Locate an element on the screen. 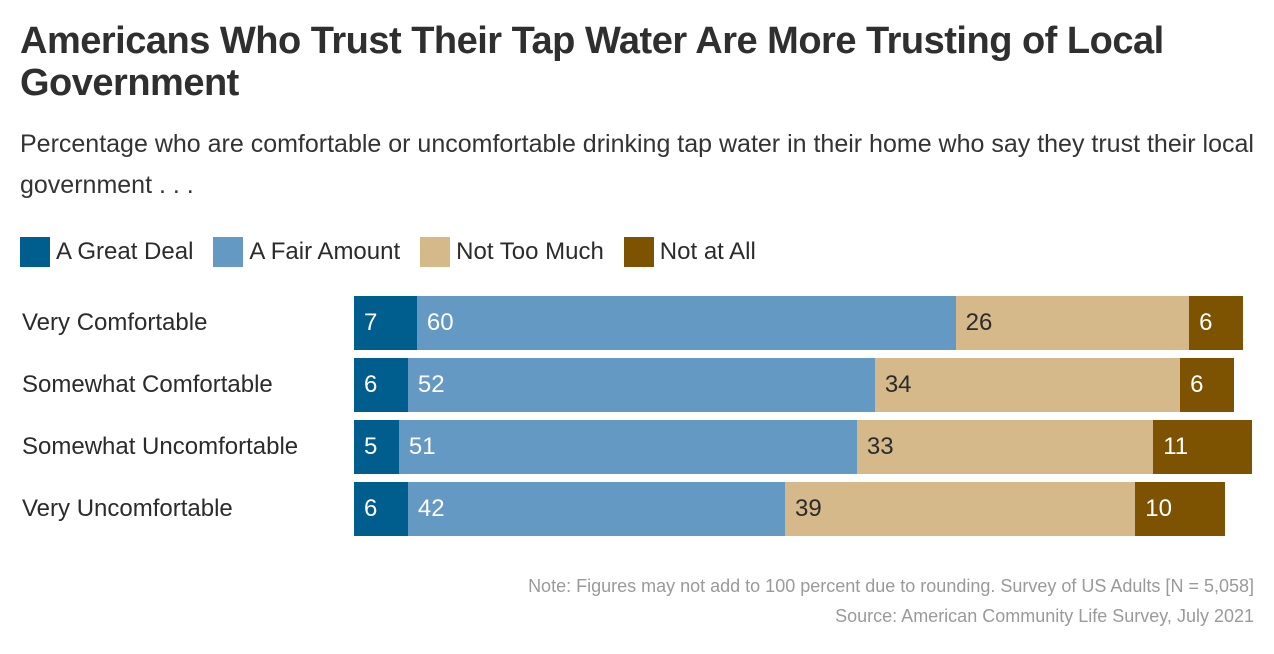  legend-label: Not Too Much is located at coordinates (530, 251).